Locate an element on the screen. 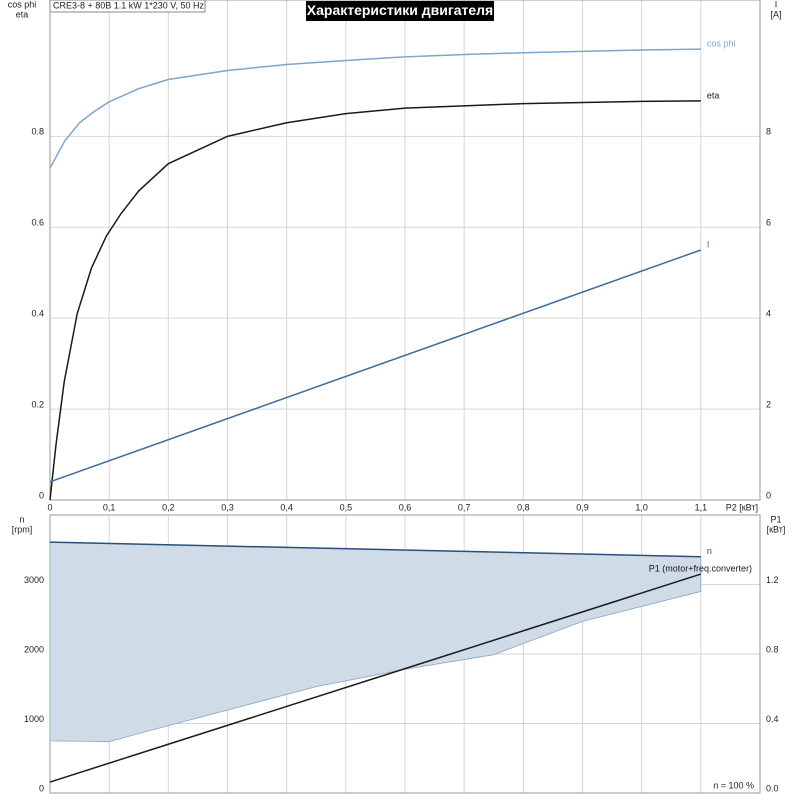 Image resolution: width=800 pixels, height=800 pixels. x-tick-label: 0,8 is located at coordinates (523, 507).